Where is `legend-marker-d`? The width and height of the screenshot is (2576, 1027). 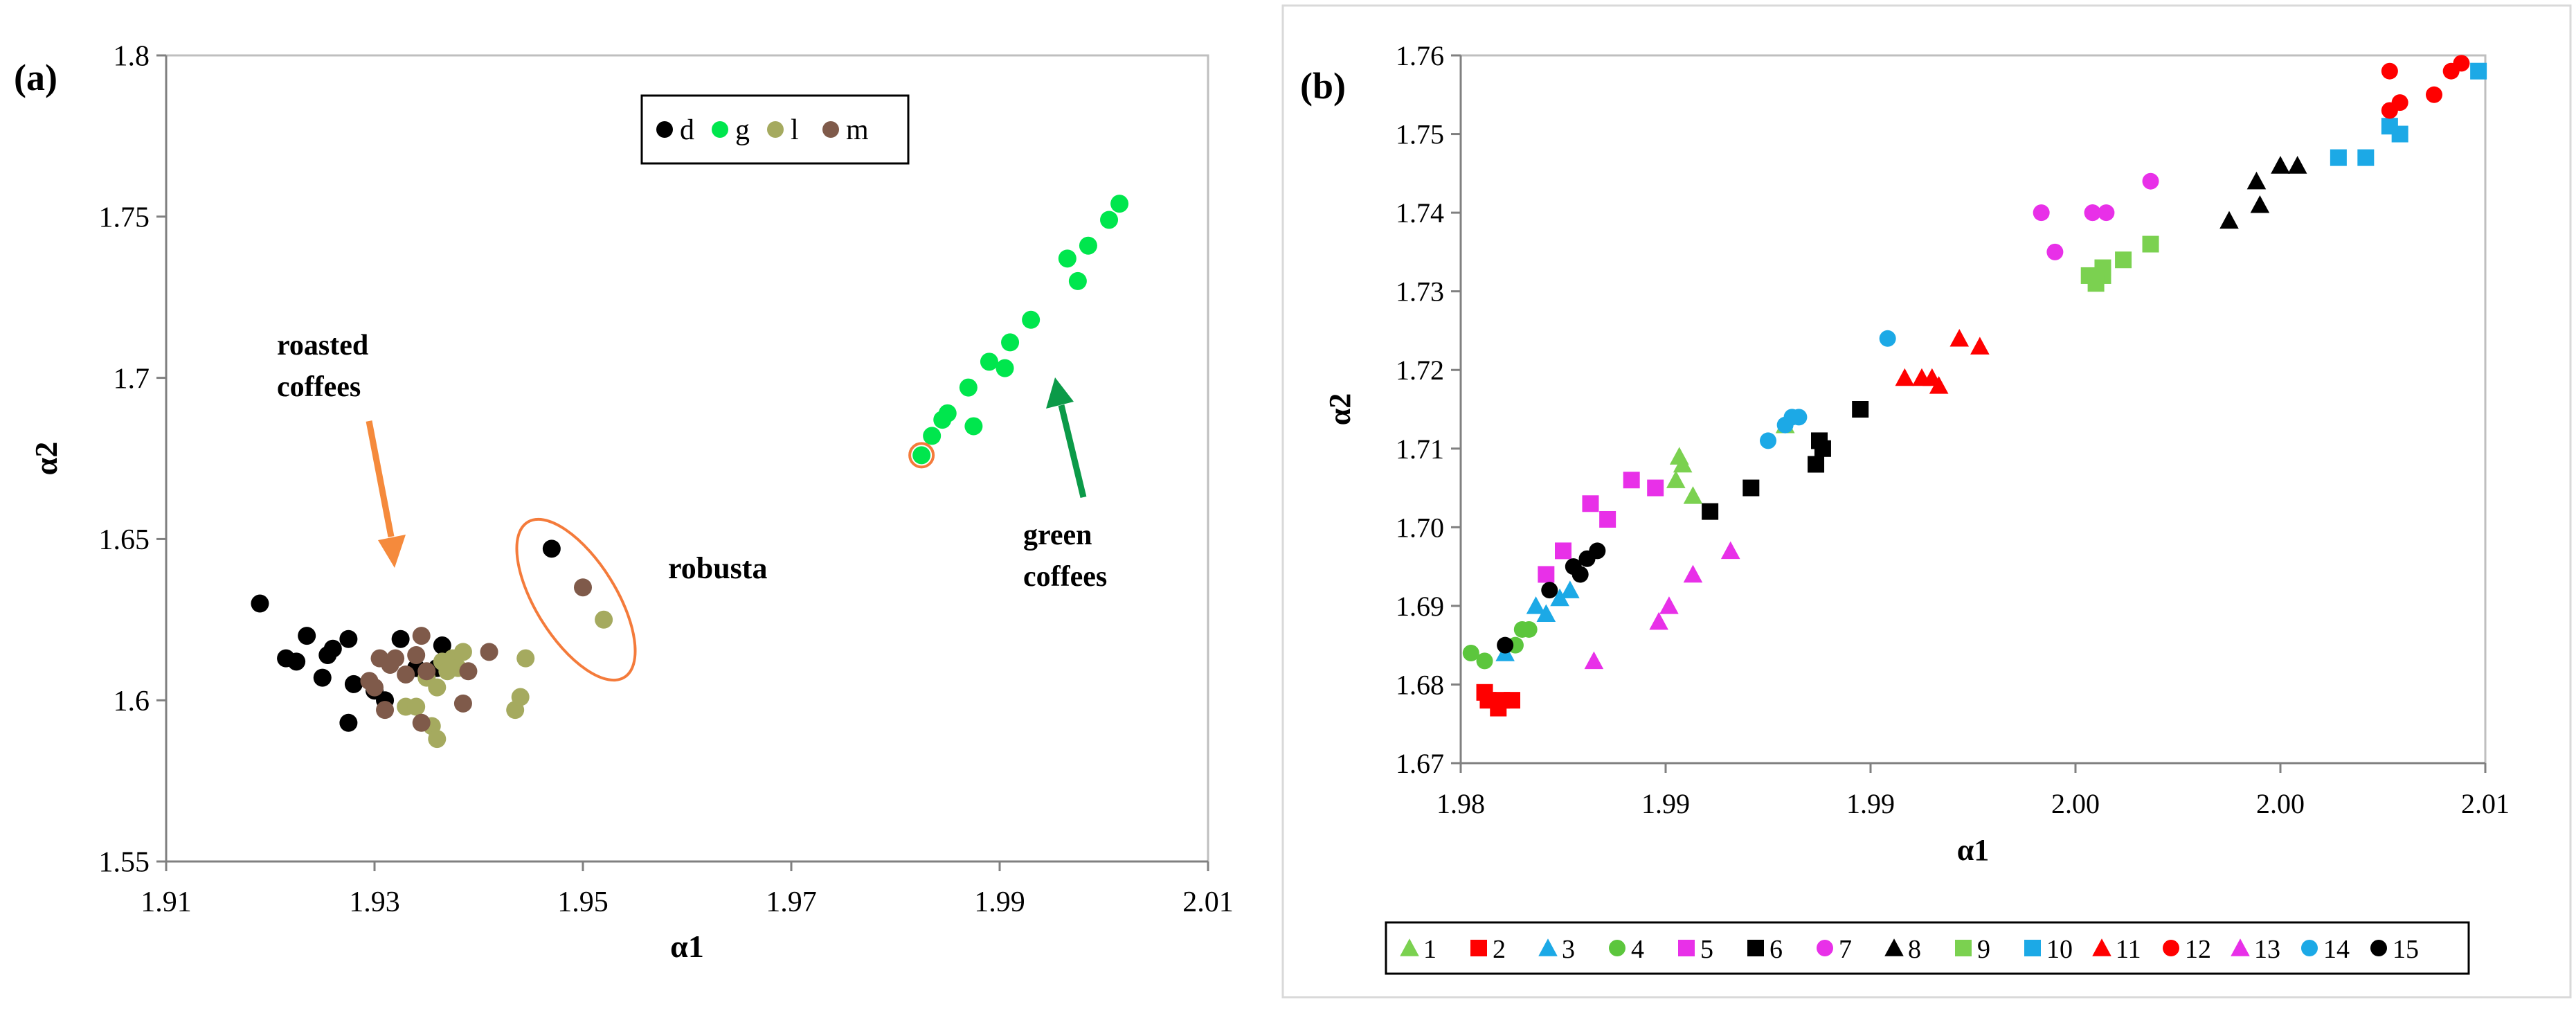
legend-marker-d is located at coordinates (664, 129).